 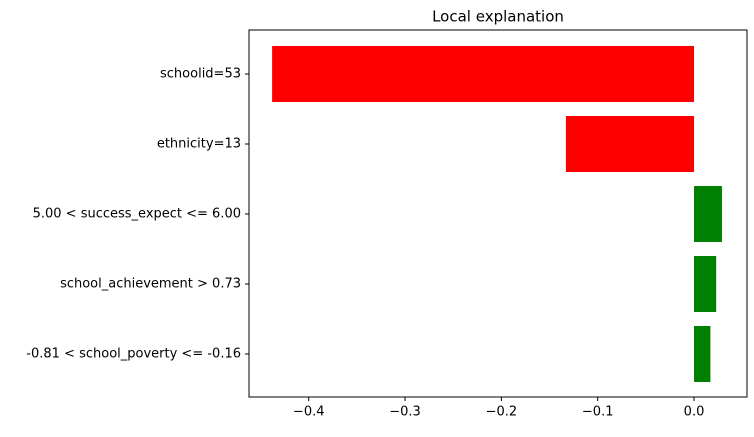 I want to click on y-tick-label: school_achievement > 0.73, so click(x=150, y=284).